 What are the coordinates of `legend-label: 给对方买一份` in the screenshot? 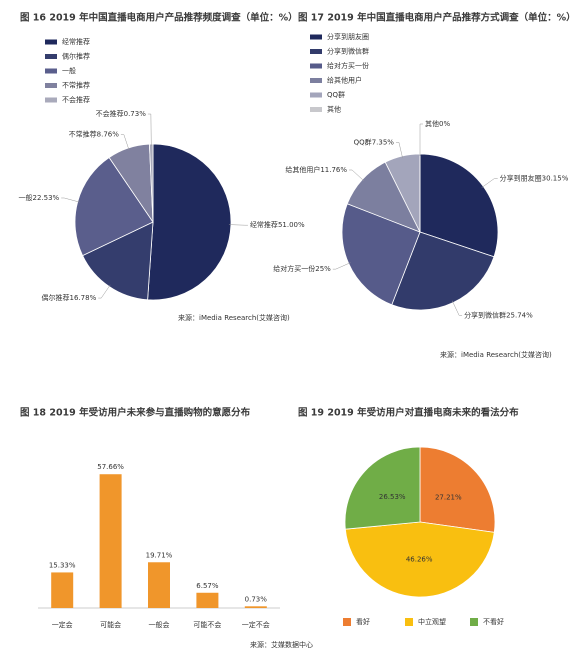 It's located at (348, 65).